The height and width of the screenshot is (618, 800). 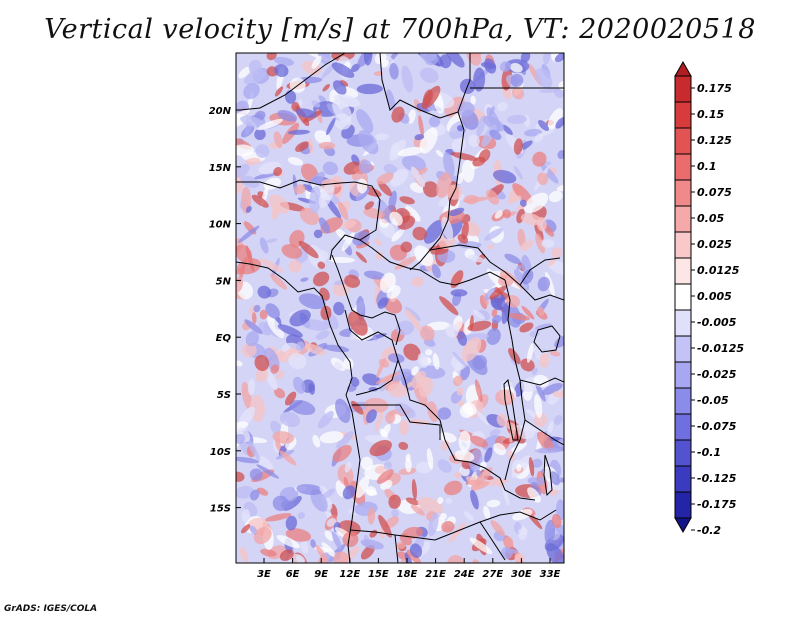 What do you see at coordinates (544, 432) in the screenshot?
I see `border-tanzania` at bounding box center [544, 432].